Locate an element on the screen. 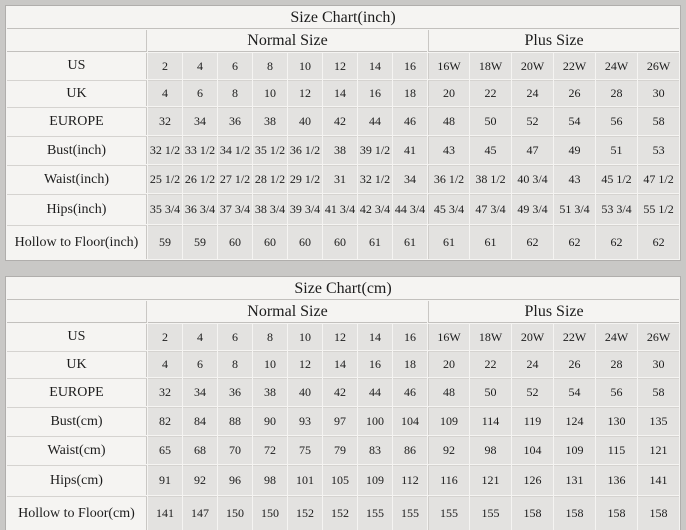 The width and height of the screenshot is (686, 530). size-value-cell: 31 is located at coordinates (340, 179).